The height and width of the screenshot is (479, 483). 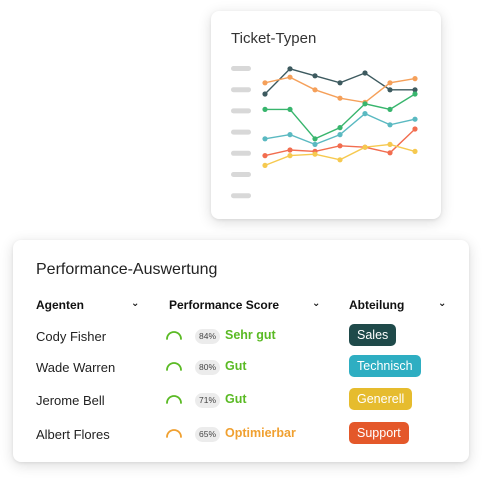 I want to click on table-row: Albert Flores 65% Optimierbar Support, so click(x=241, y=435).